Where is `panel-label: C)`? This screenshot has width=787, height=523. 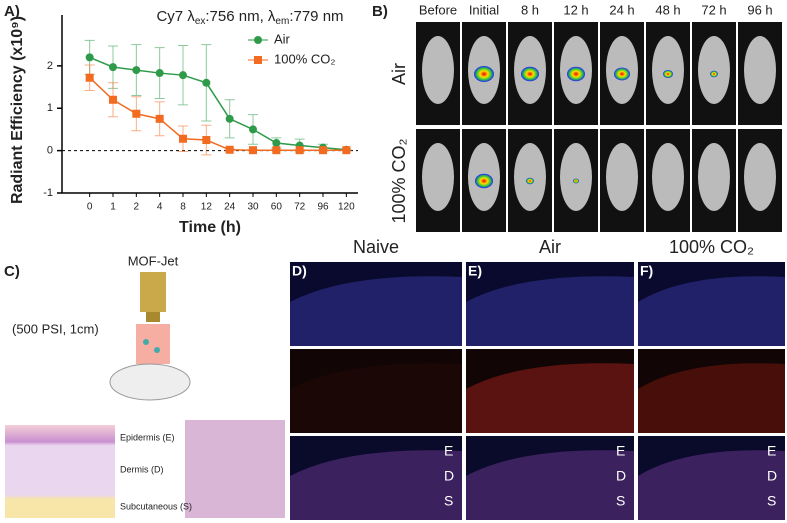
panel-label: C) is located at coordinates (12, 271).